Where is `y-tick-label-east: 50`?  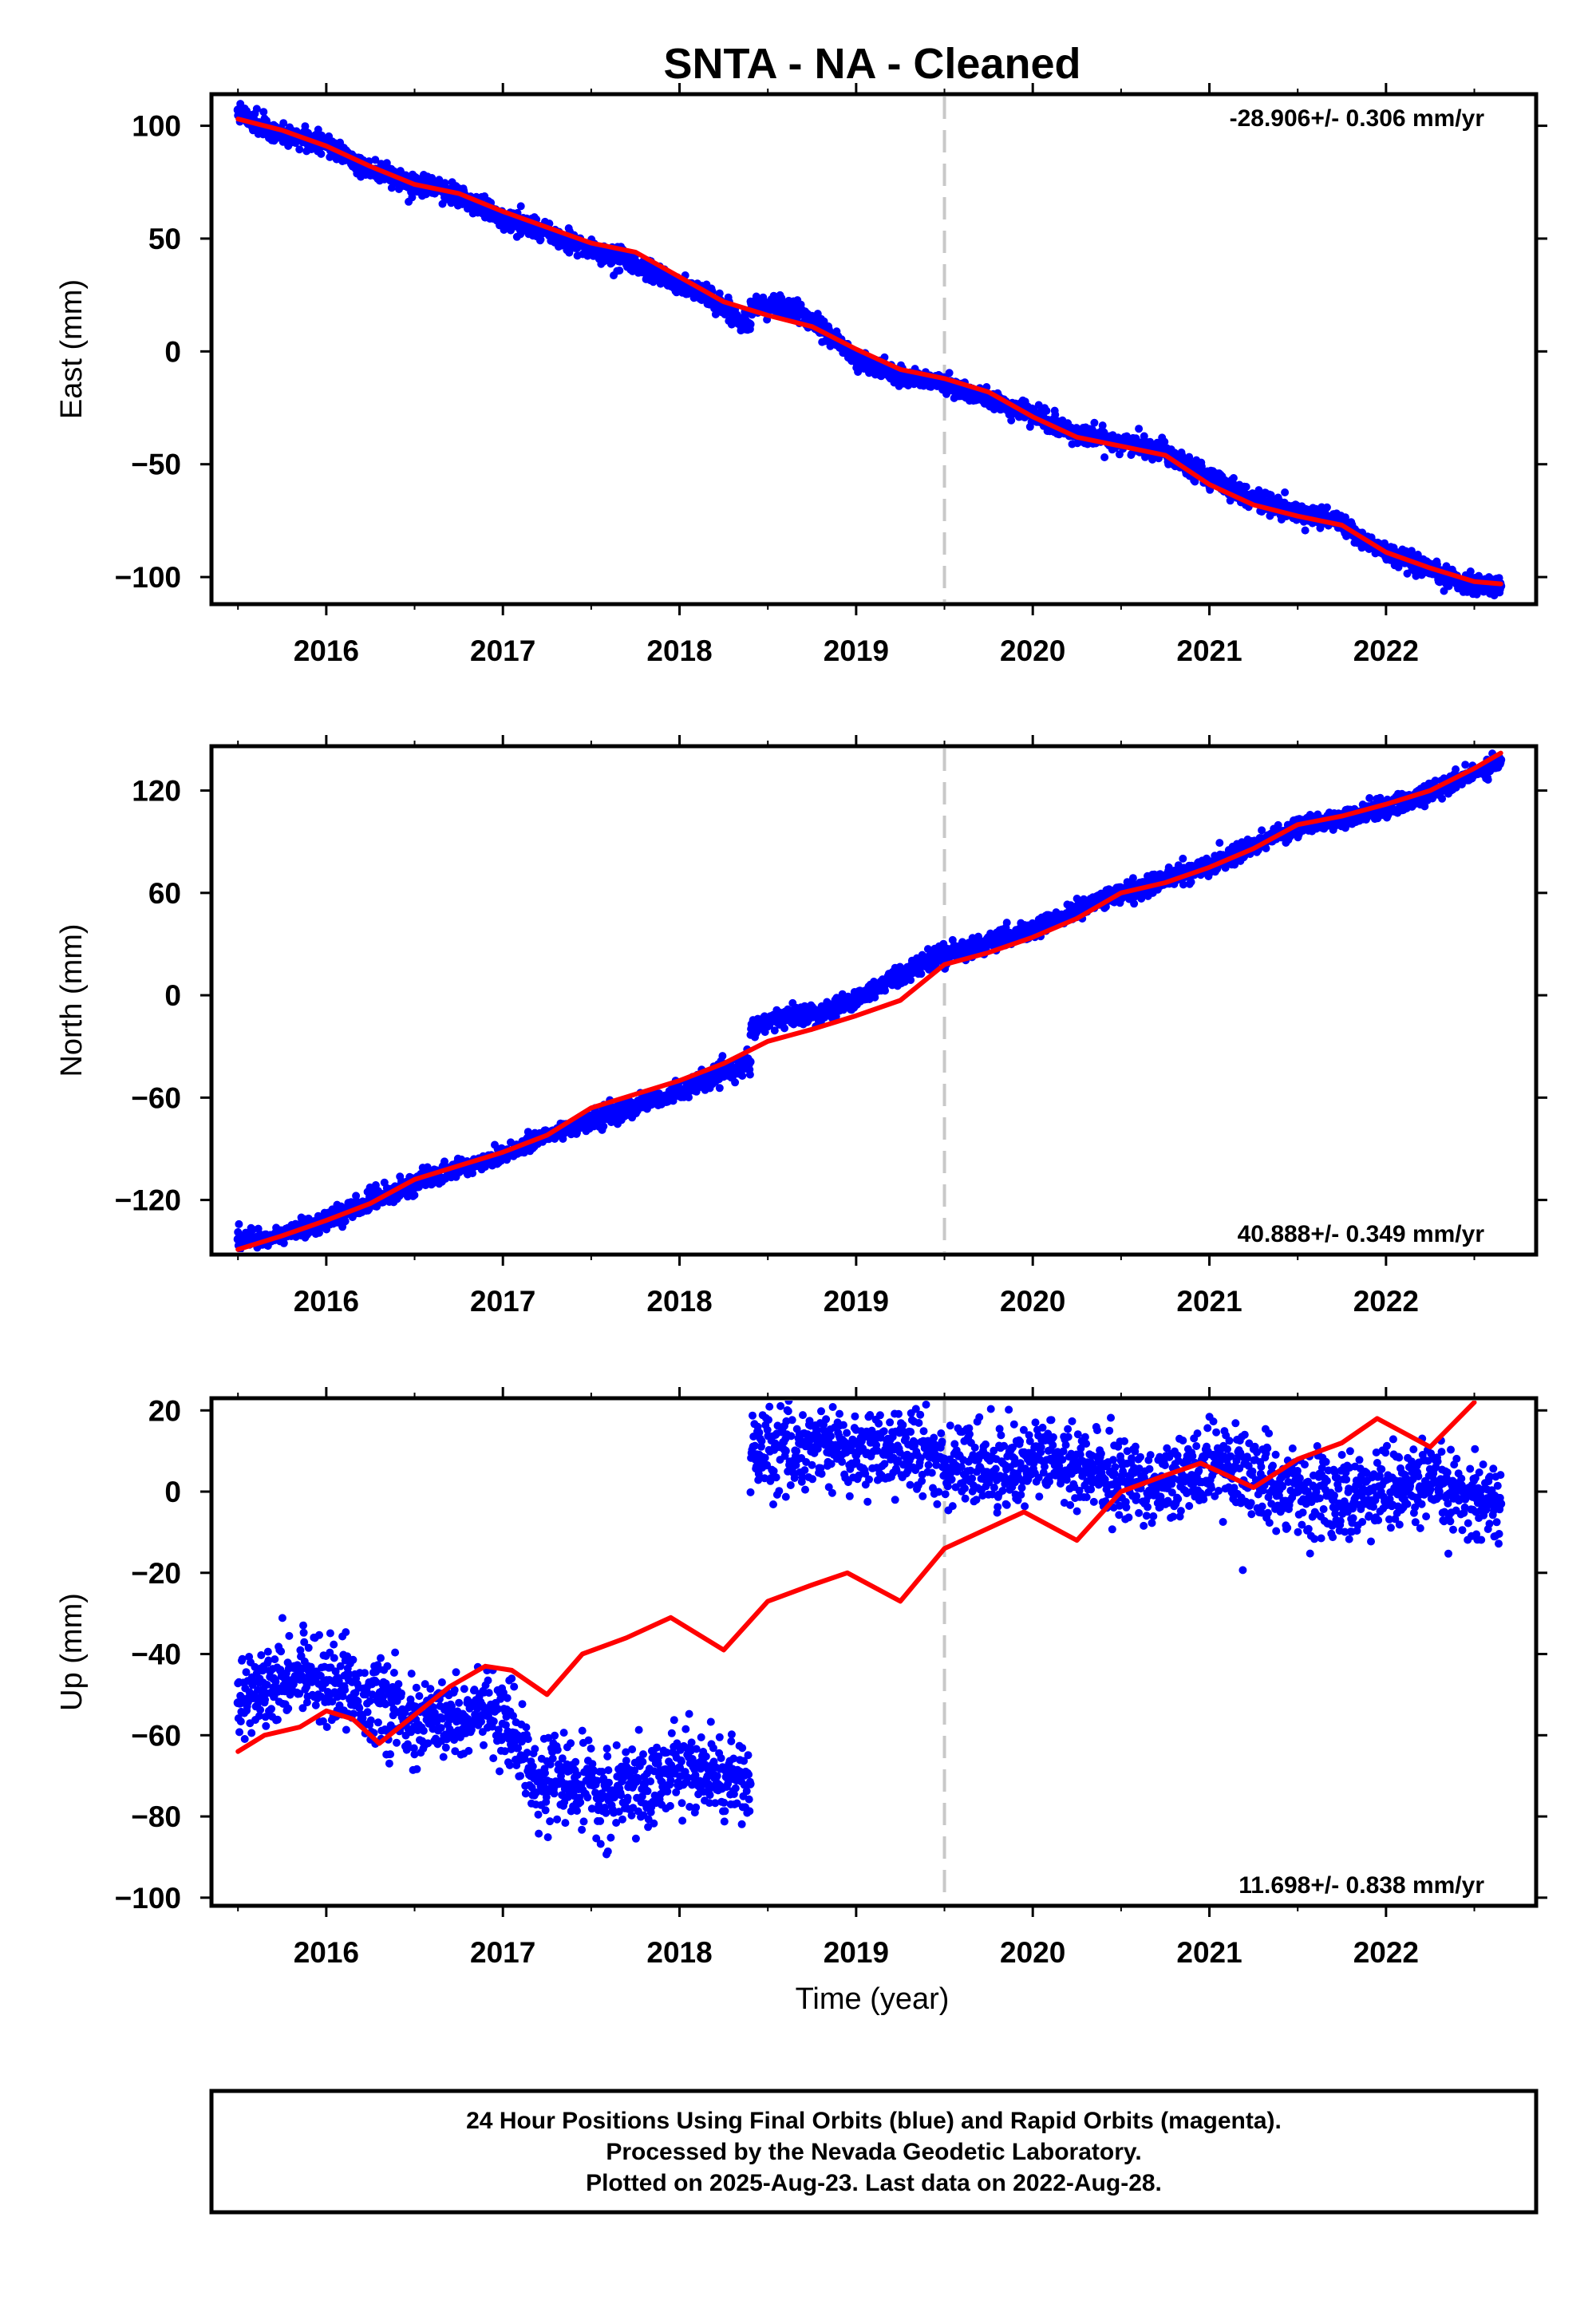
y-tick-label-east: 50 is located at coordinates (164, 239).